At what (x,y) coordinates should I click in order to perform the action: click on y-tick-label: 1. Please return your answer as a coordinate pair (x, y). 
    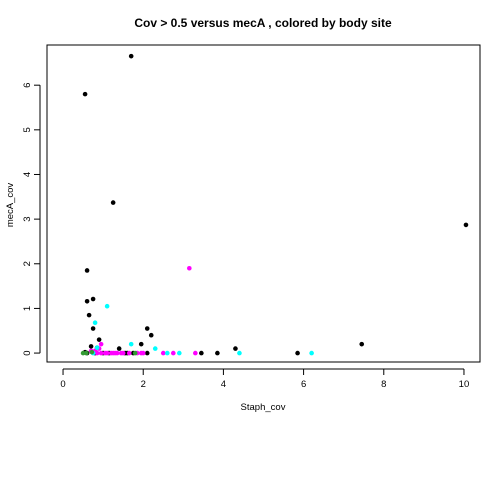
    Looking at the image, I should click on (27, 308).